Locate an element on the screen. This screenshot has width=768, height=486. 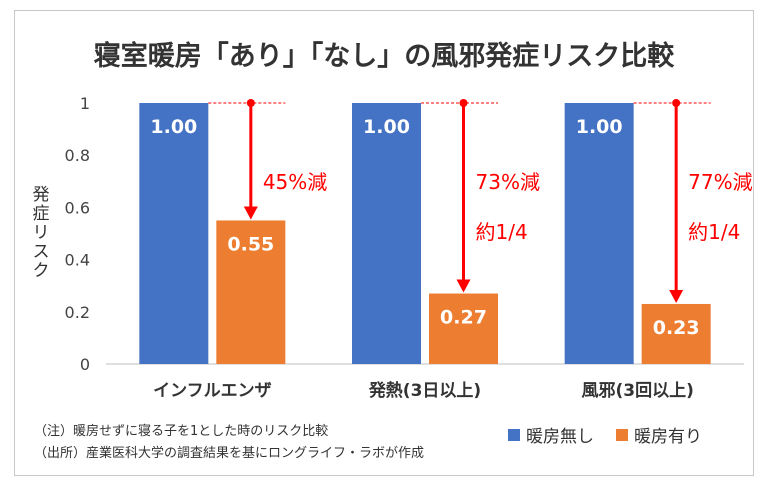
x-category-label: インフルエンザ is located at coordinates (212, 391).